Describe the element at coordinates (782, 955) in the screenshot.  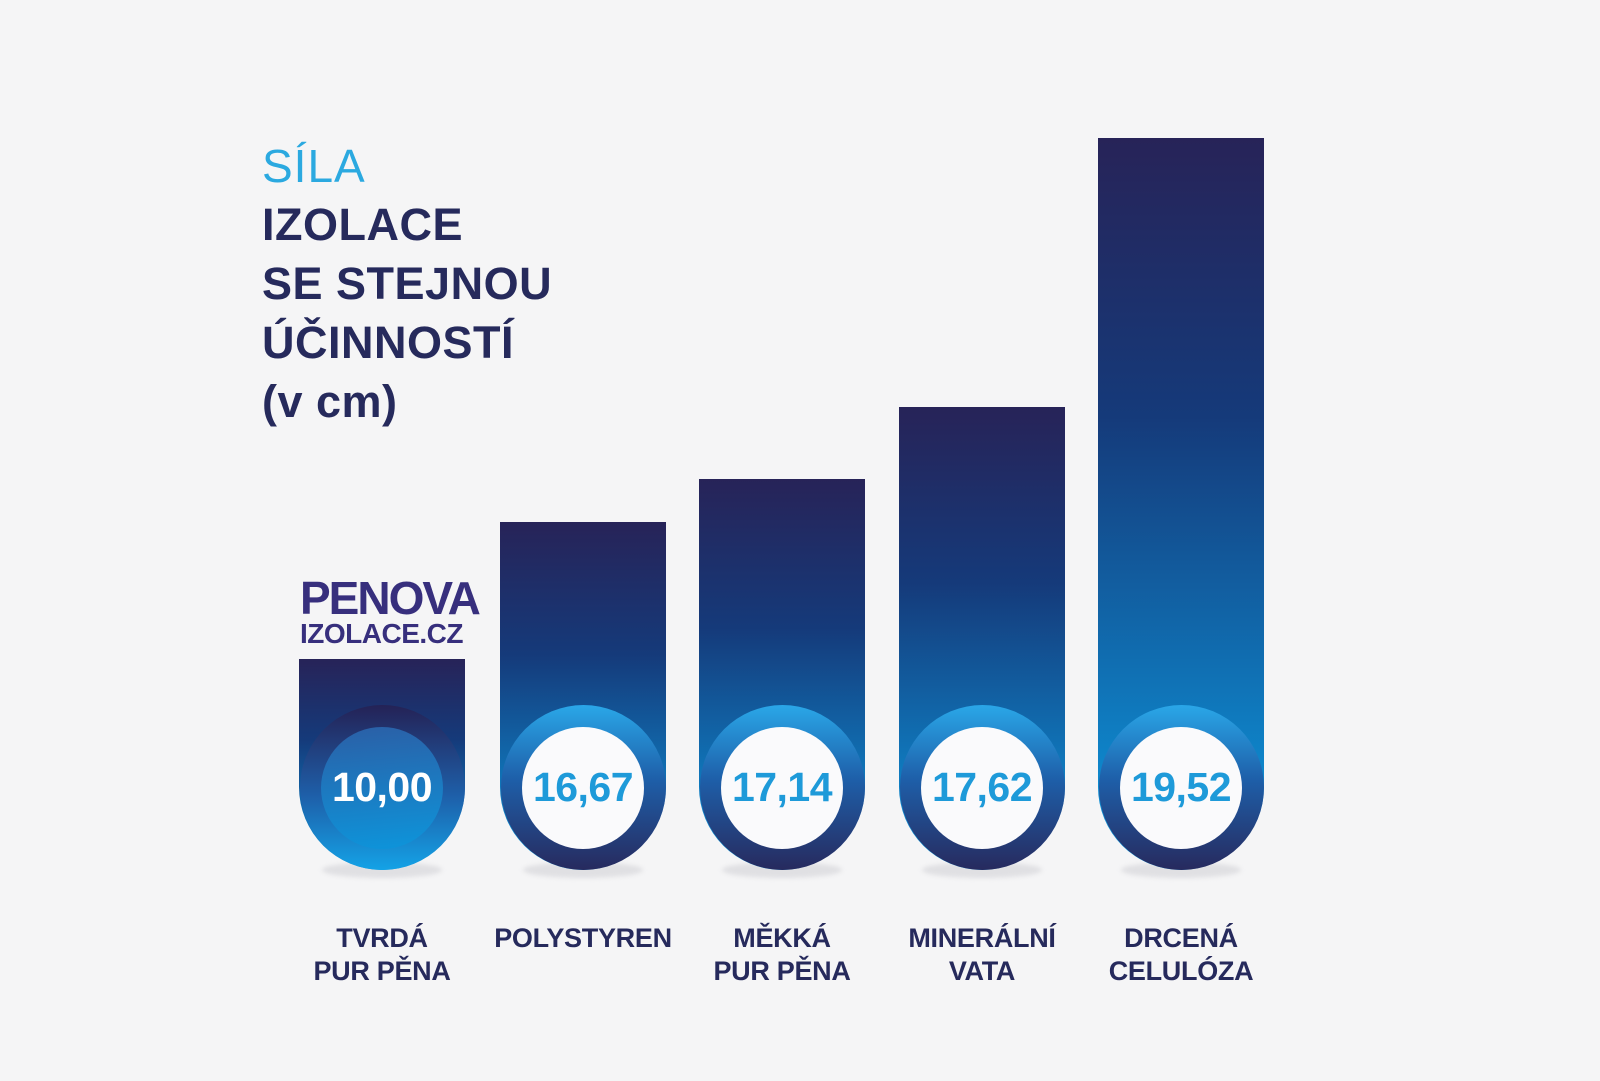
I see `bar-category-label: MĚKKÁ PUR PĚNA` at that location.